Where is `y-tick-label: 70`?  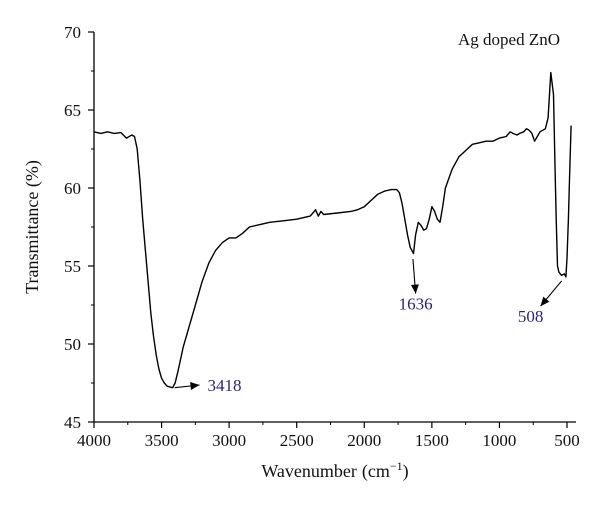 y-tick-label: 70 is located at coordinates (72, 32).